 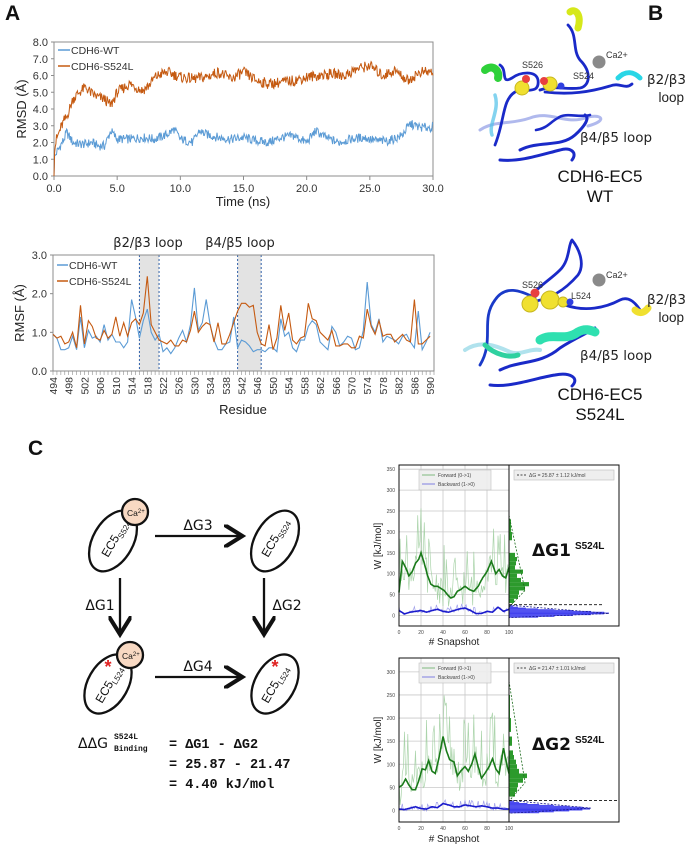 What do you see at coordinates (391, 696) in the screenshot?
I see `fep2-ytick-label: 250` at bounding box center [391, 696].